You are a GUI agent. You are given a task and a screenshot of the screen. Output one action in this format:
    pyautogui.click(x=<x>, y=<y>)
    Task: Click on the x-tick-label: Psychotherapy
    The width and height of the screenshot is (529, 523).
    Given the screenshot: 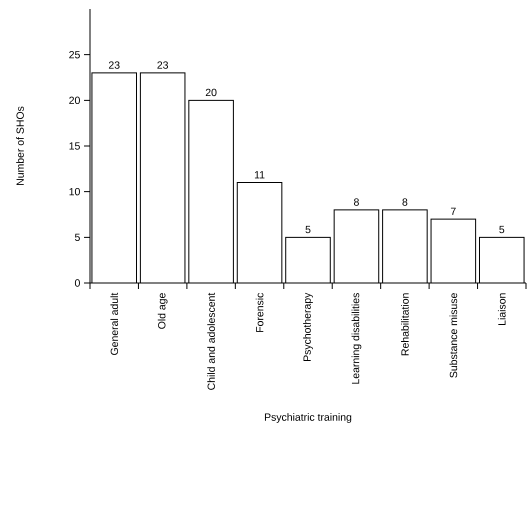 What is the action you would take?
    pyautogui.click(x=308, y=326)
    